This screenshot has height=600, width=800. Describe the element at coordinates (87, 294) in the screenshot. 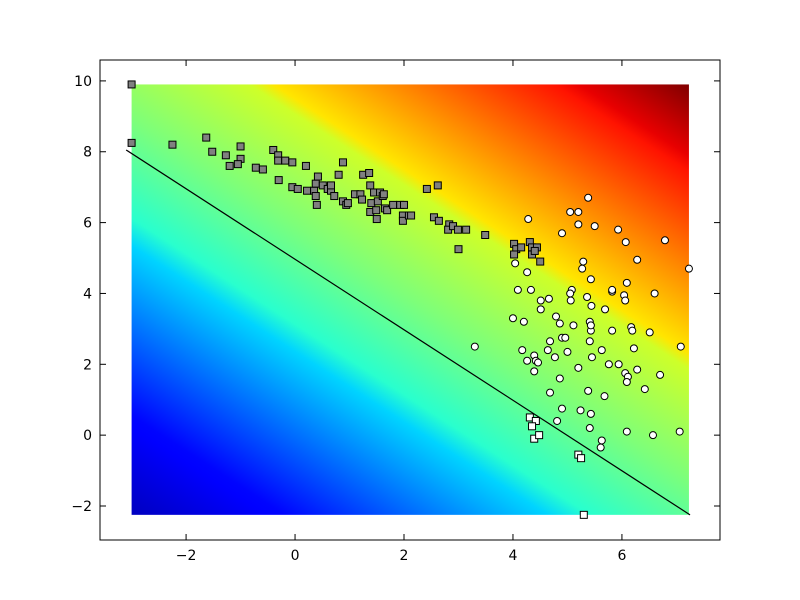

I see `y-tick-label: 4` at that location.